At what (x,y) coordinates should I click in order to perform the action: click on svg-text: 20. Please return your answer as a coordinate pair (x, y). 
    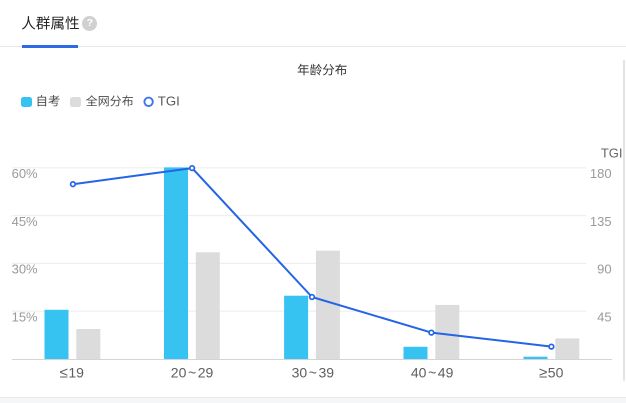
    Looking at the image, I should click on (179, 372).